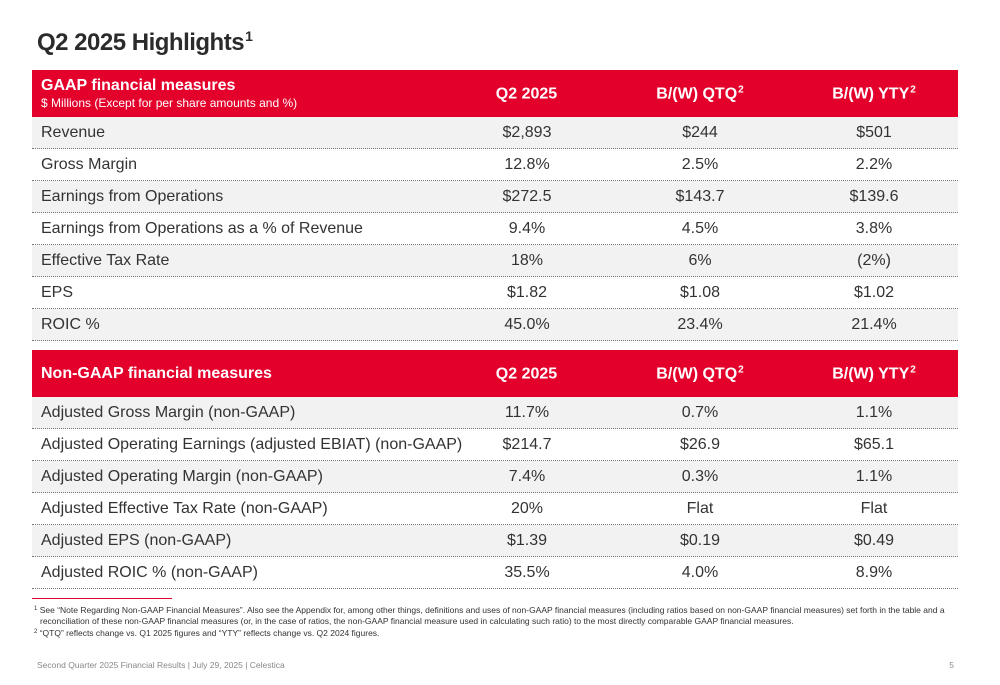  Describe the element at coordinates (149, 572) in the screenshot. I see `row-label: Adjusted ROIC % (non-GAAP)` at that location.